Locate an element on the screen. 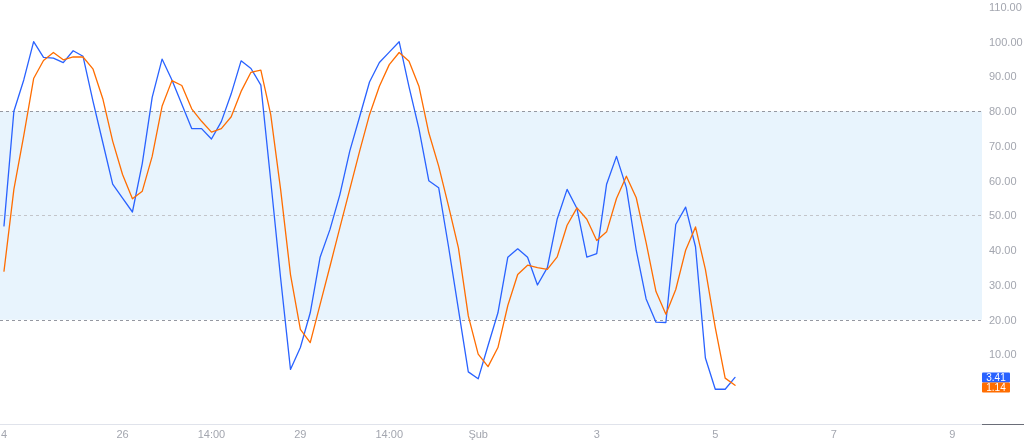  x-tick-label: 7 is located at coordinates (833, 434).